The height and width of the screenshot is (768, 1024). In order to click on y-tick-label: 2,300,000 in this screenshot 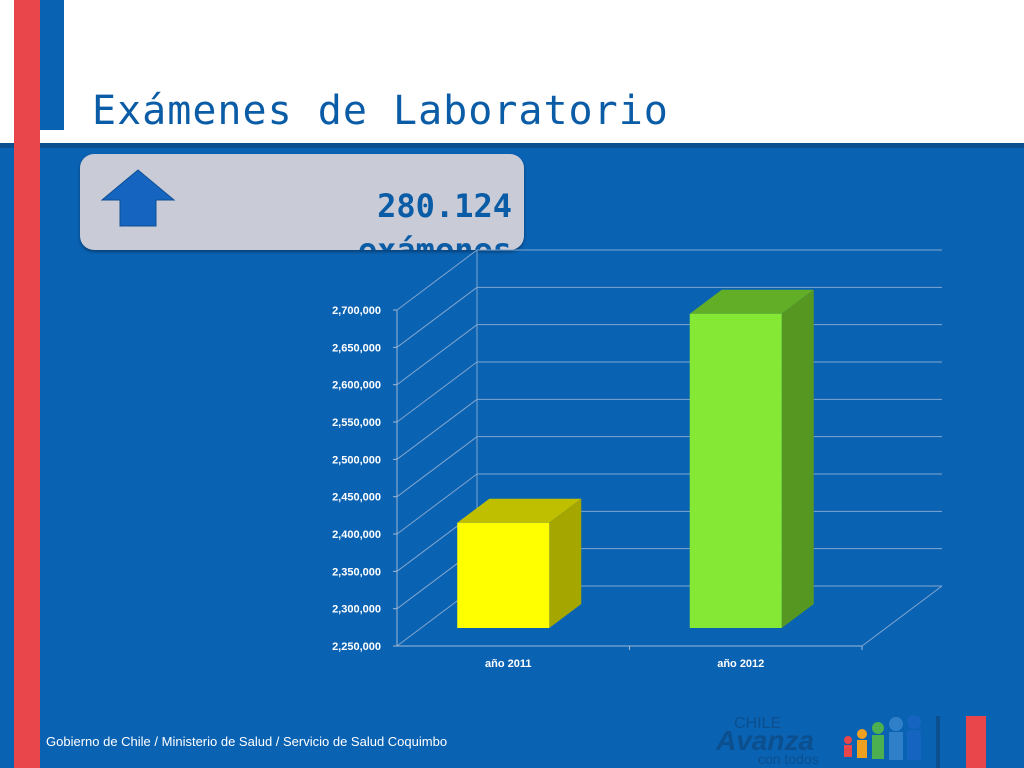, I will do `click(356, 610)`.